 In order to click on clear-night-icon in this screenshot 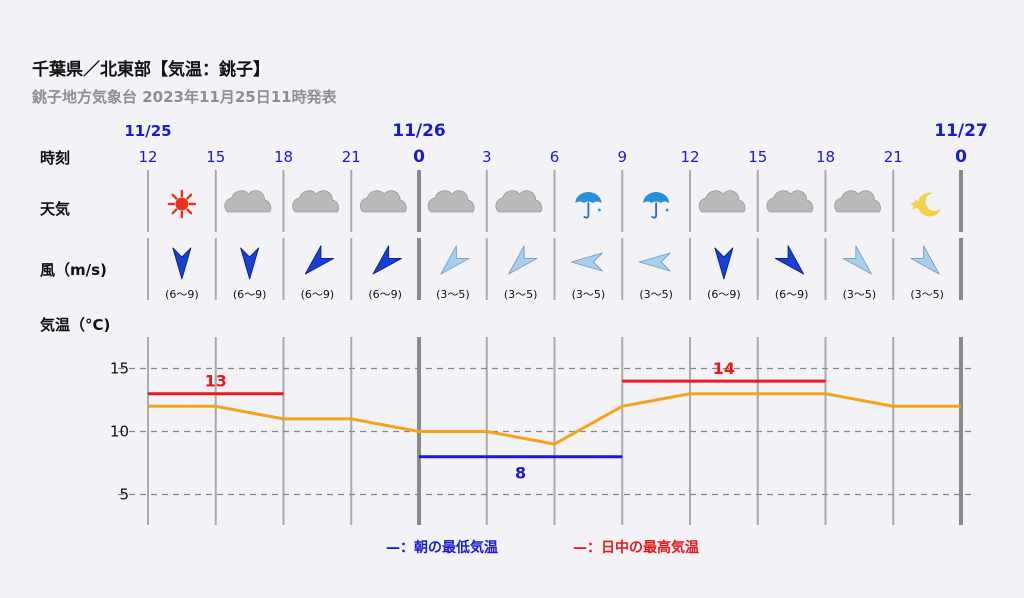, I will do `click(926, 204)`.